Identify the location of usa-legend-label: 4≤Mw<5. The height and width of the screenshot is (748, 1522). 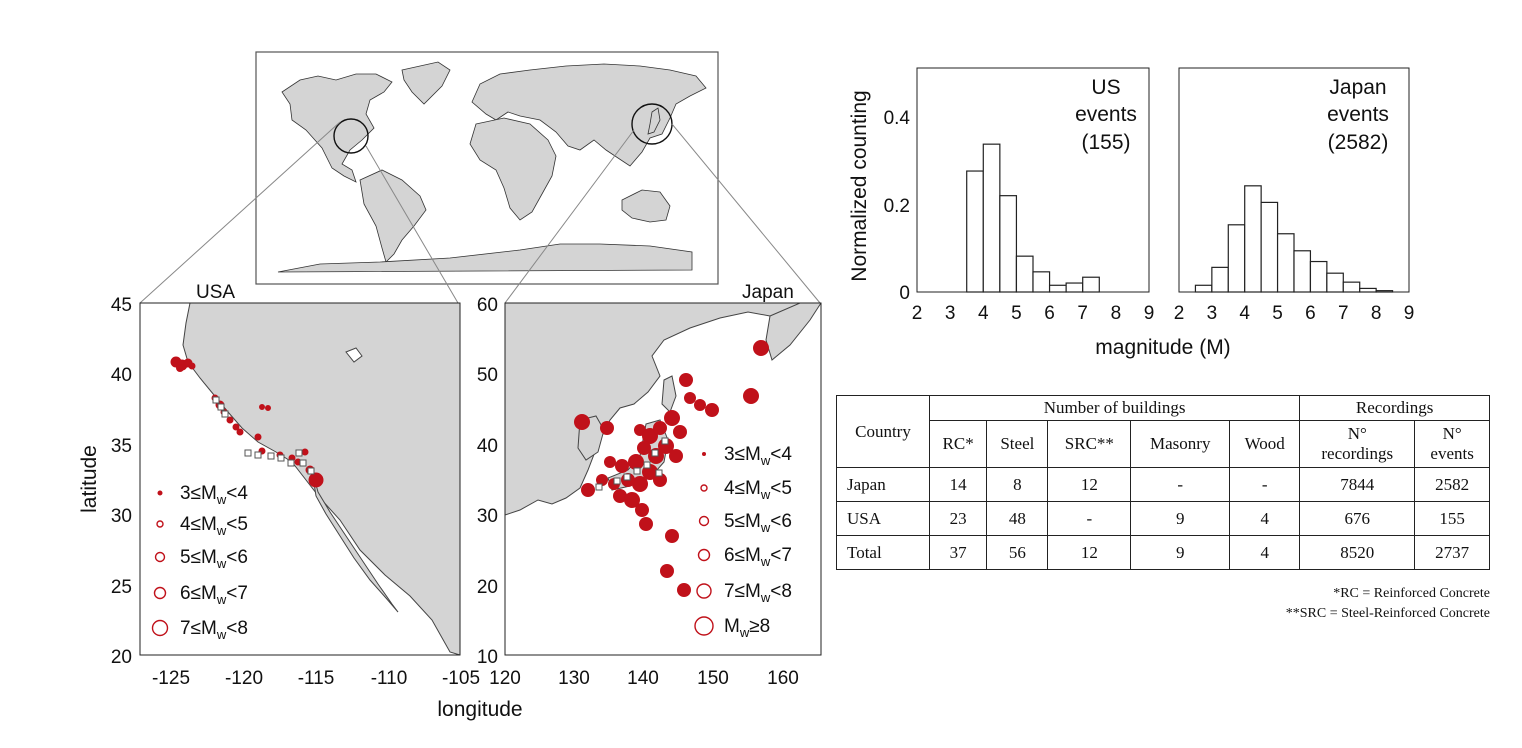
(214, 526).